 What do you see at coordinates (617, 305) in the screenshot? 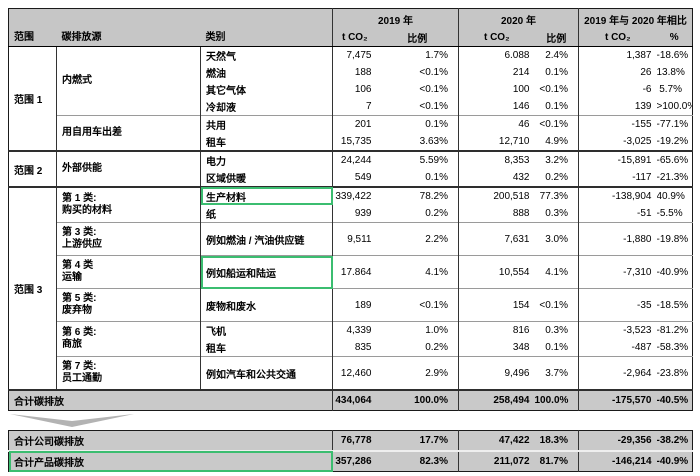
I see `delta-tco2: -35` at bounding box center [617, 305].